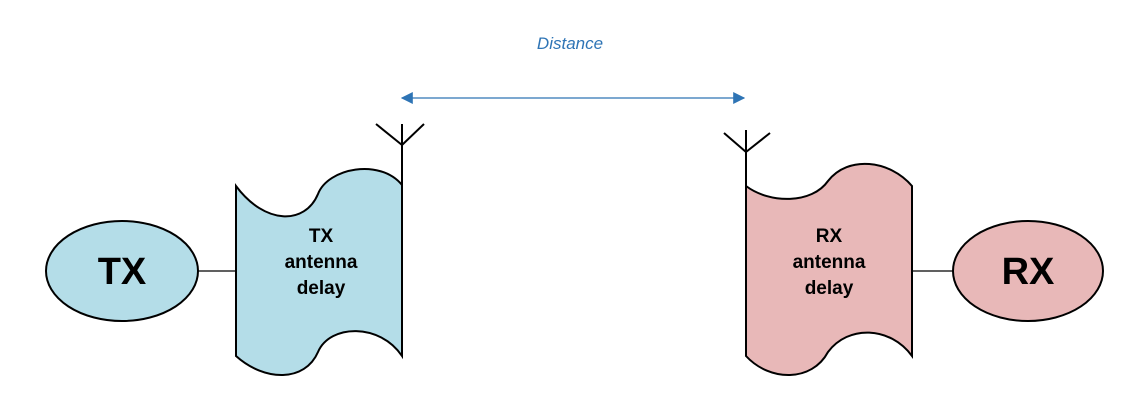 The image size is (1143, 405). I want to click on tx-delay-label: TX antenna delay, so click(321, 263).